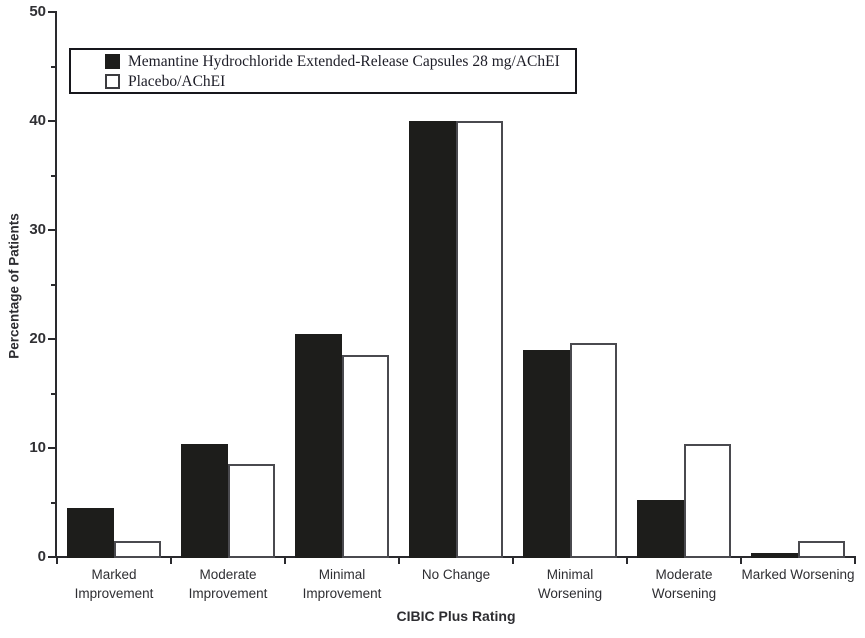 This screenshot has width=865, height=638. Describe the element at coordinates (684, 584) in the screenshot. I see `category-label: Moderate Worsening` at that location.